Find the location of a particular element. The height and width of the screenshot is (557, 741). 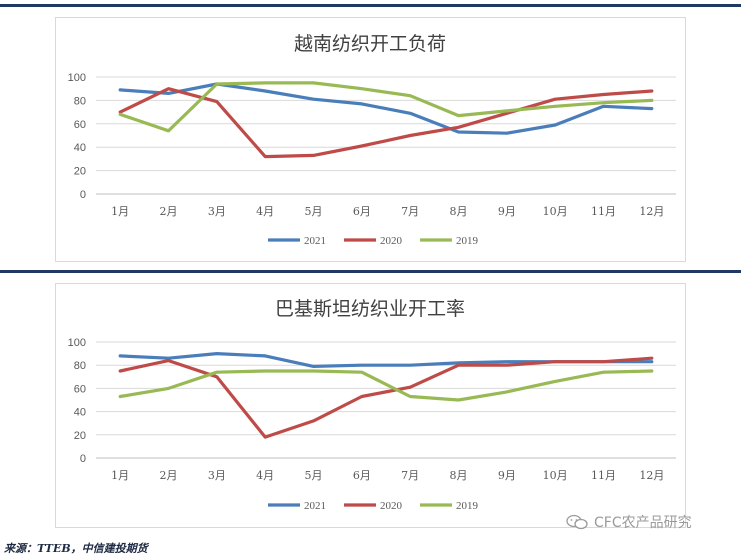

watermark-text: CFC农产品研究 is located at coordinates (643, 523).